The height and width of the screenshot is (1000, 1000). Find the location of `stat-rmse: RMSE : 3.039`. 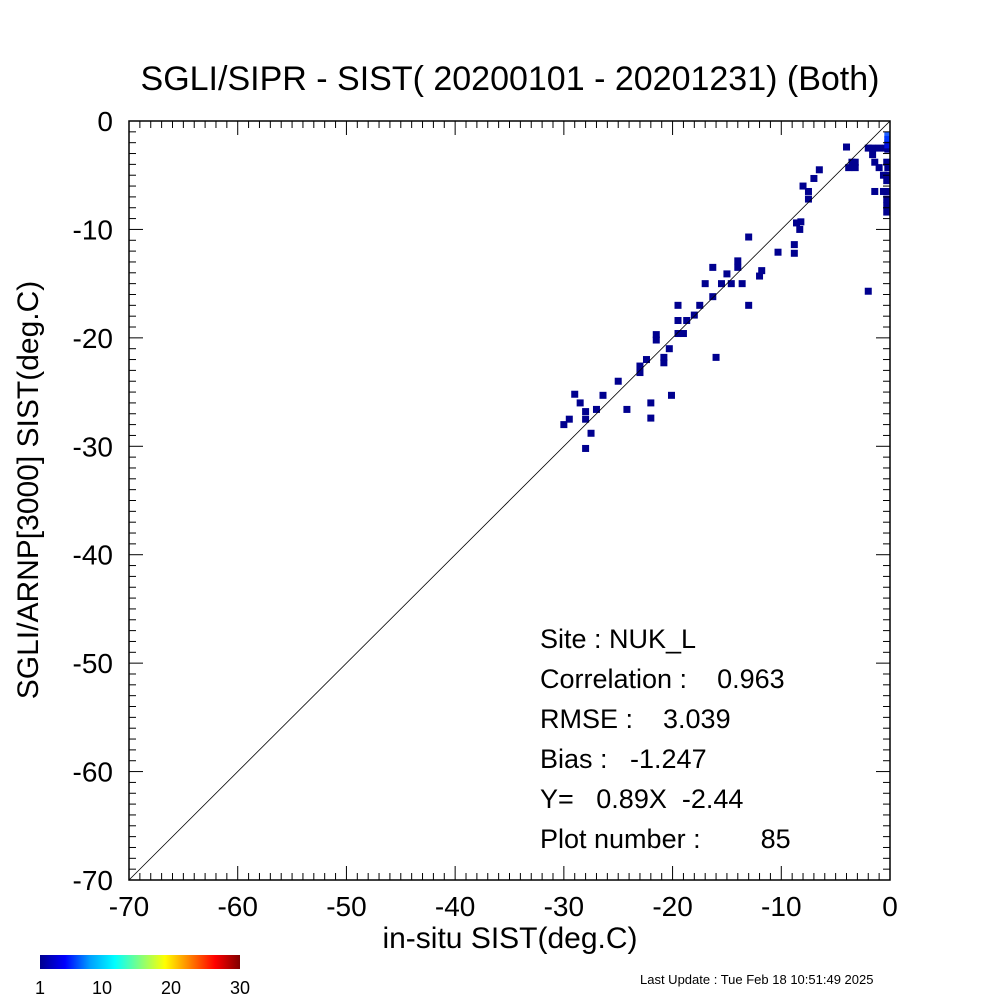

stat-rmse: RMSE : 3.039 is located at coordinates (635, 719).